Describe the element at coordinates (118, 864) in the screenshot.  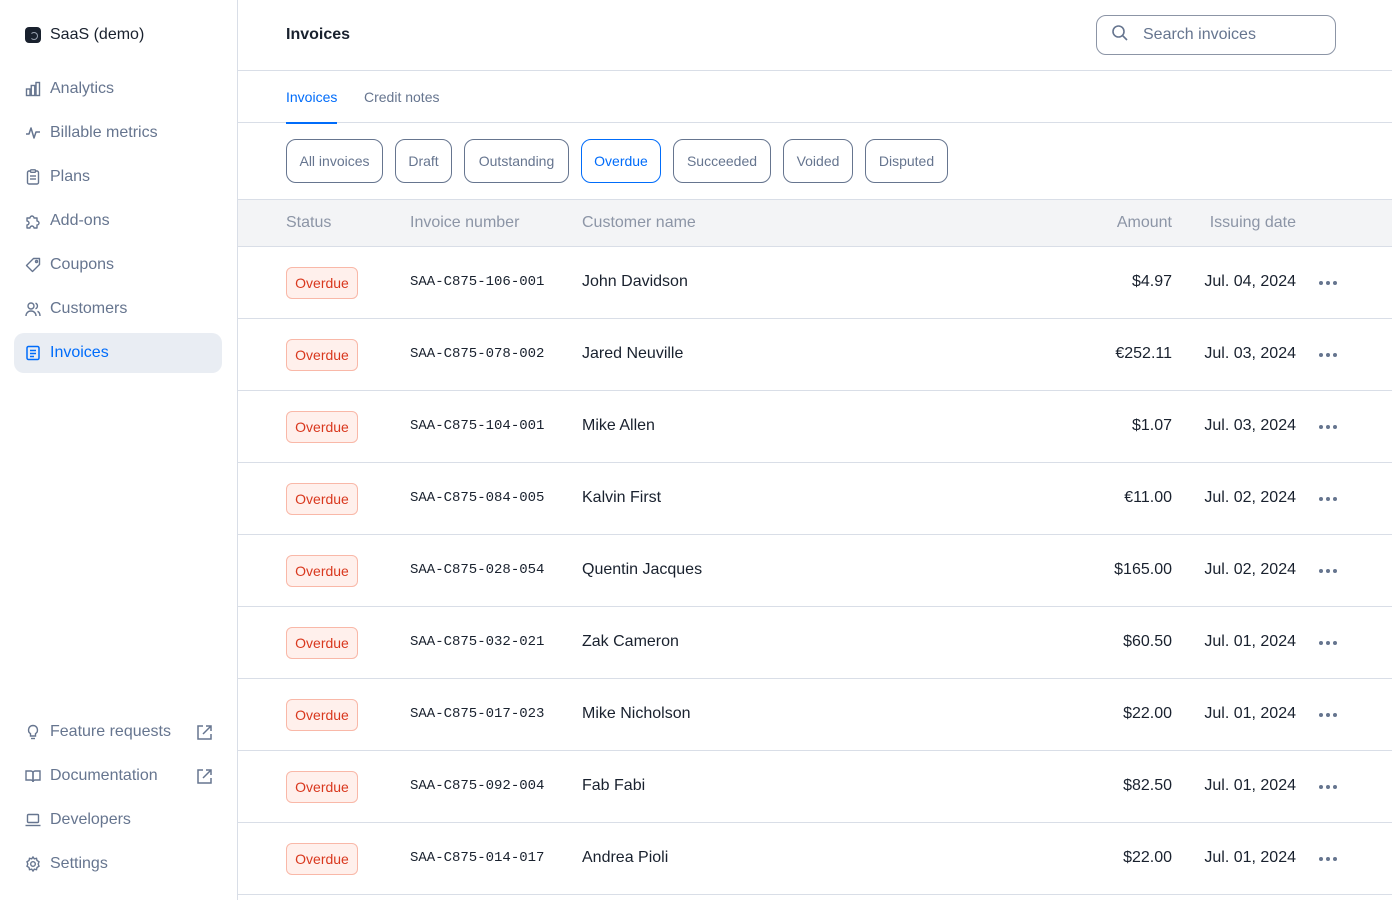
I see `sidebar-item-settings: Settings` at that location.